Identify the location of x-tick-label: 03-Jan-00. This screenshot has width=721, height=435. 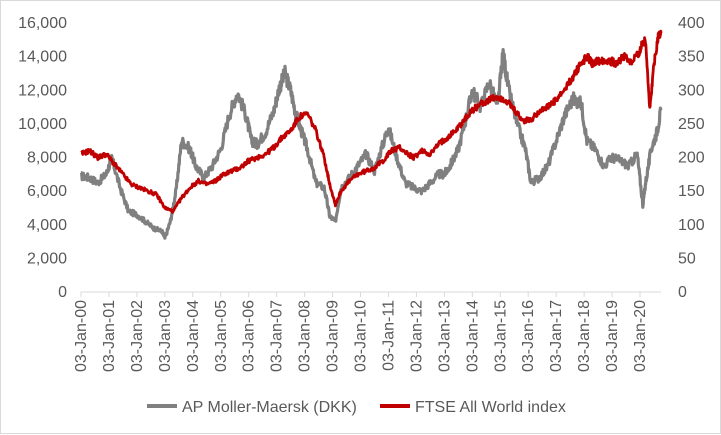
(81, 336).